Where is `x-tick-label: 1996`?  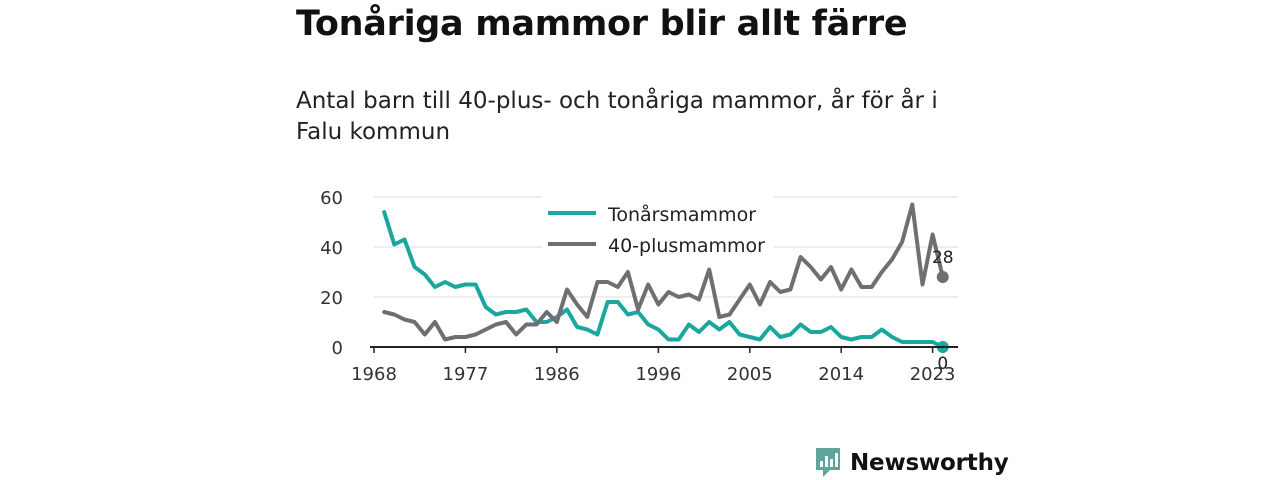 x-tick-label: 1996 is located at coordinates (658, 374).